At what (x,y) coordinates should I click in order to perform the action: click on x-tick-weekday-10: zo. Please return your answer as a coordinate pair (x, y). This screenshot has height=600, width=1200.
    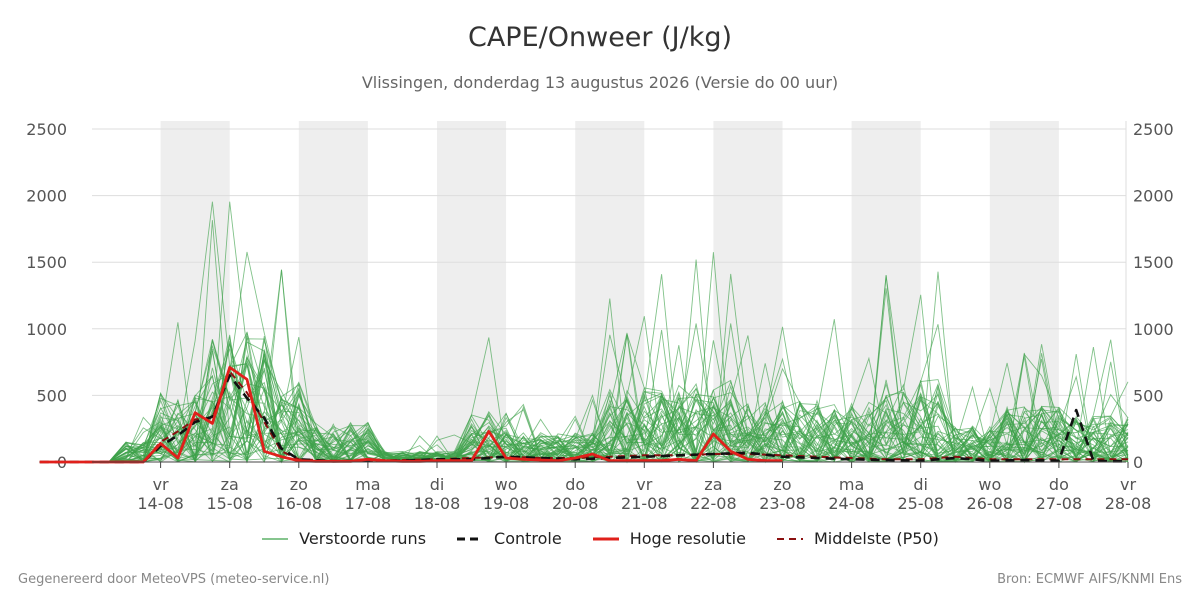
    Looking at the image, I should click on (782, 484).